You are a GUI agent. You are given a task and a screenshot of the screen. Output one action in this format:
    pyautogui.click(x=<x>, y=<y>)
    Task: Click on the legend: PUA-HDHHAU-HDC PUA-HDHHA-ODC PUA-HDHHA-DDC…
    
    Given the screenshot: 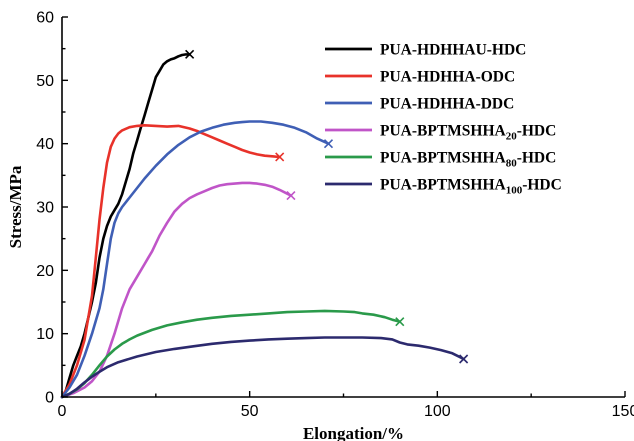 What is the action you would take?
    pyautogui.click(x=443, y=119)
    